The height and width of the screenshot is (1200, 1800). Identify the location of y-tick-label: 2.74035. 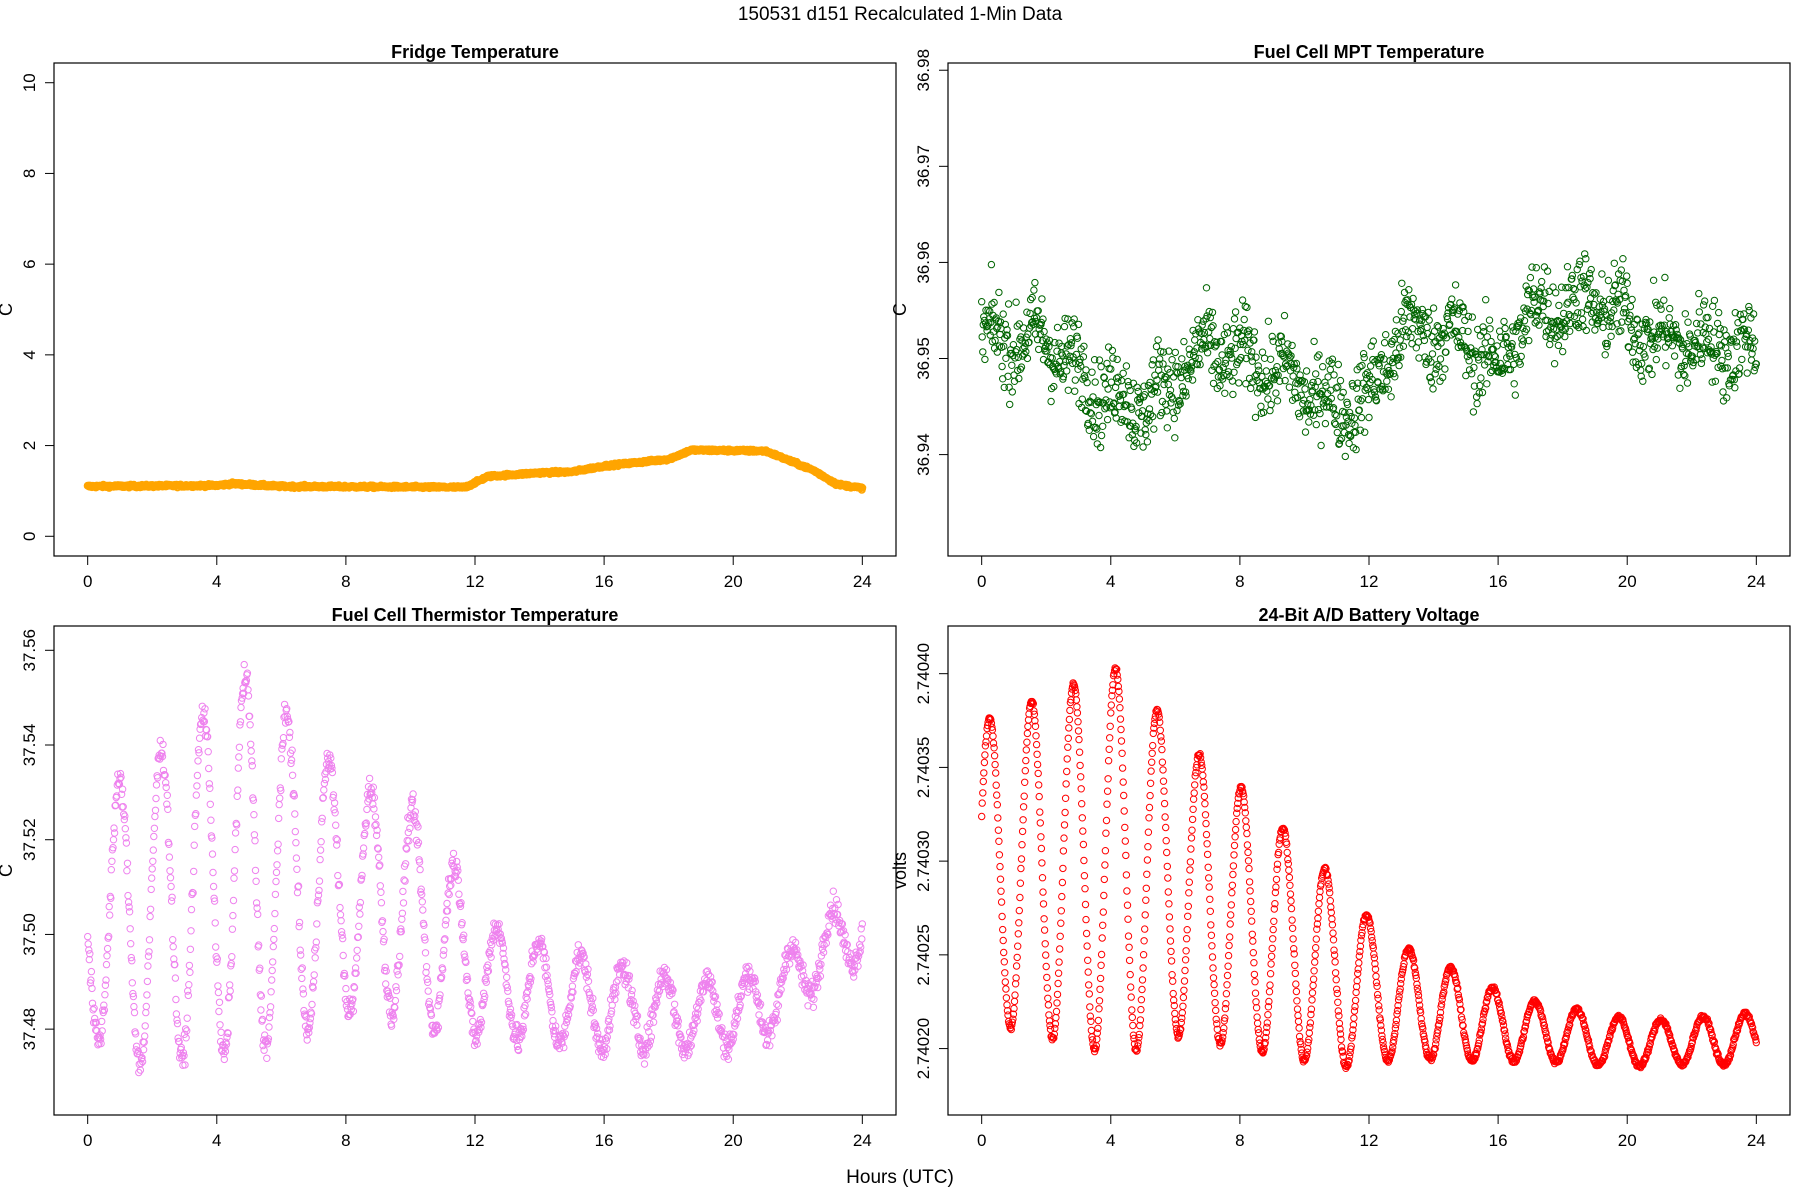
(923, 767).